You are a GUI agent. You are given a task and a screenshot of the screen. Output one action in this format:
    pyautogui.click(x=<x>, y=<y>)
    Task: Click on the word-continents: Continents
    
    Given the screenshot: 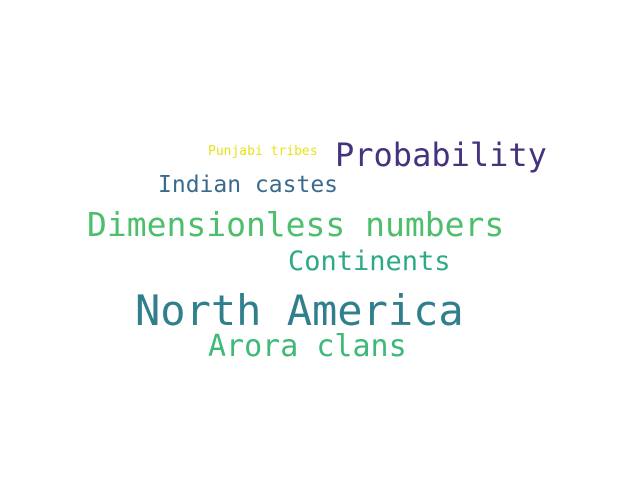 What is the action you would take?
    pyautogui.click(x=369, y=261)
    